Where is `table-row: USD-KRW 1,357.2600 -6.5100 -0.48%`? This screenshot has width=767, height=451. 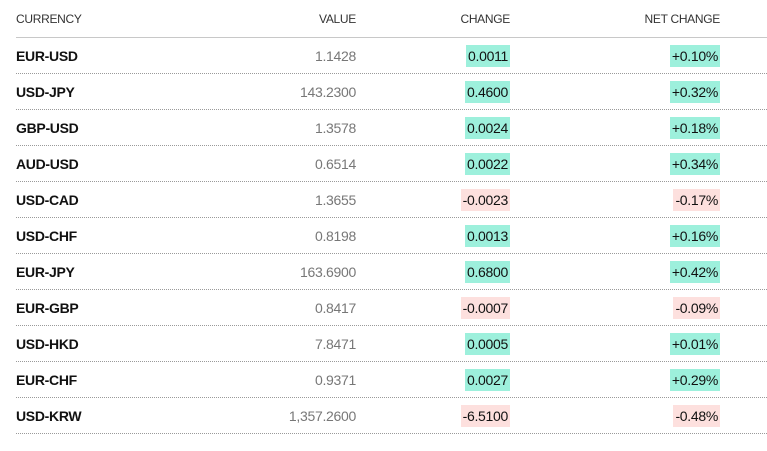
table-row: USD-KRW 1,357.2600 -6.5100 -0.48% is located at coordinates (391, 416).